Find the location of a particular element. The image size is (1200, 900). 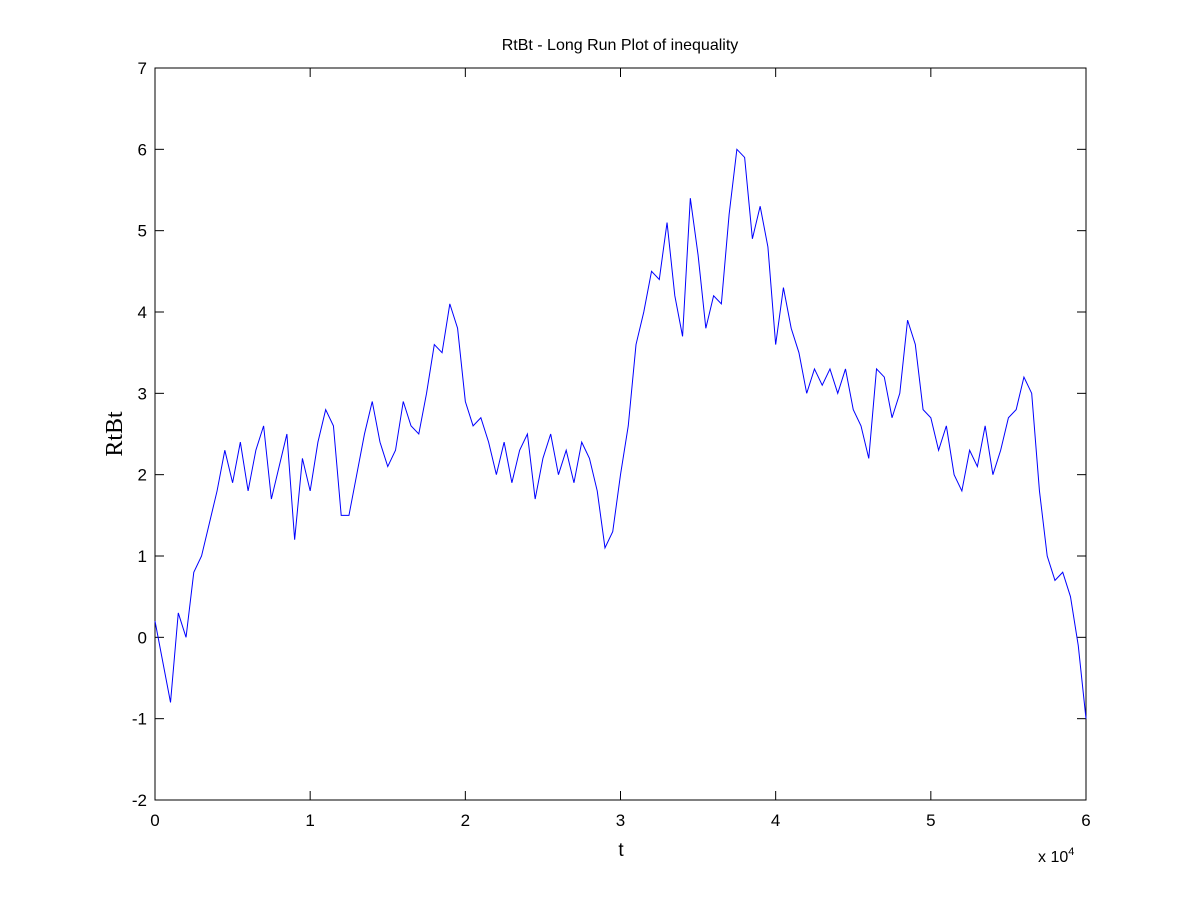

y-tick-label: 7 is located at coordinates (142, 68).